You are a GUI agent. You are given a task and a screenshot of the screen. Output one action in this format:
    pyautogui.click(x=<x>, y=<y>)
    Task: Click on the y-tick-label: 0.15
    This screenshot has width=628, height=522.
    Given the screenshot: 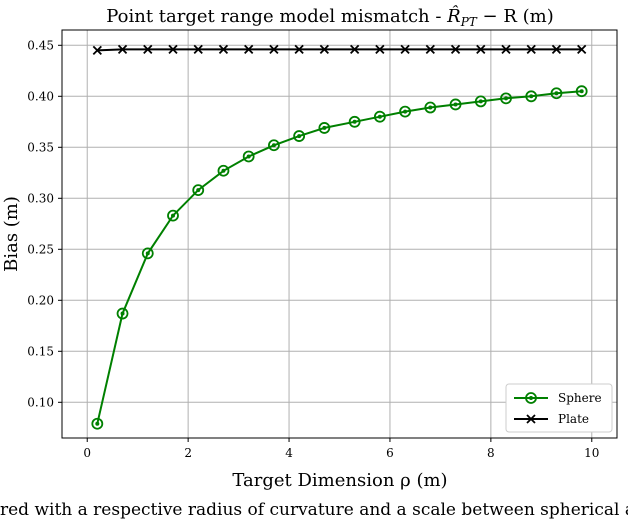 What is the action you would take?
    pyautogui.click(x=40, y=351)
    